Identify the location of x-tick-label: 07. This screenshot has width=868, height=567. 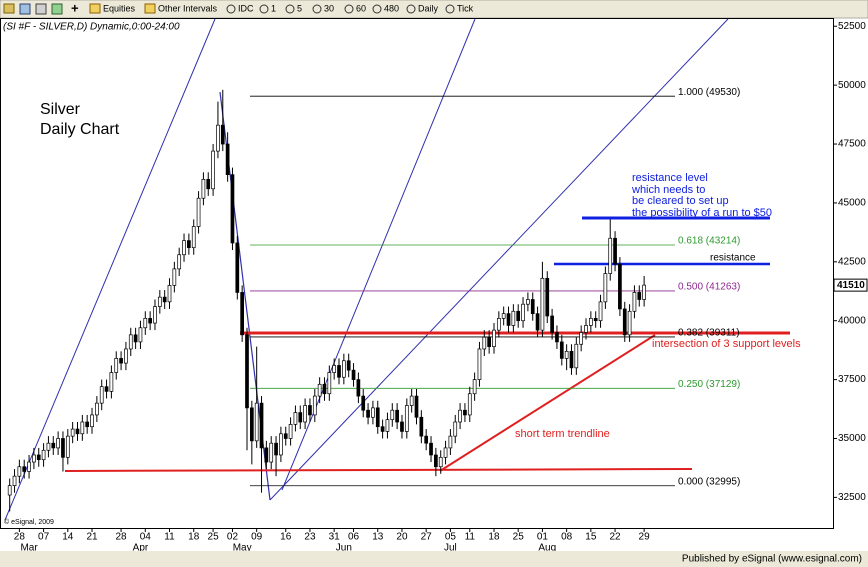
(44, 537).